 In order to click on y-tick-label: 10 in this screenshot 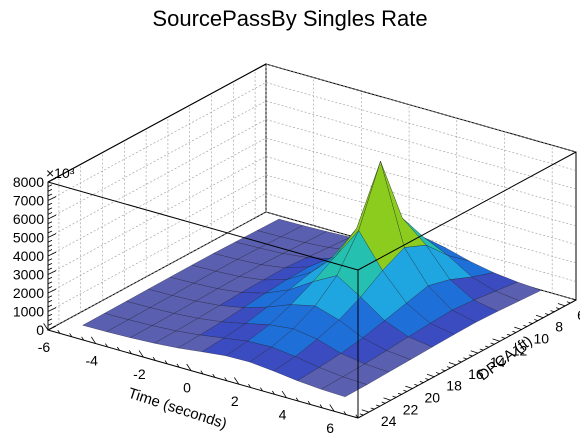, I will do `click(542, 339)`.